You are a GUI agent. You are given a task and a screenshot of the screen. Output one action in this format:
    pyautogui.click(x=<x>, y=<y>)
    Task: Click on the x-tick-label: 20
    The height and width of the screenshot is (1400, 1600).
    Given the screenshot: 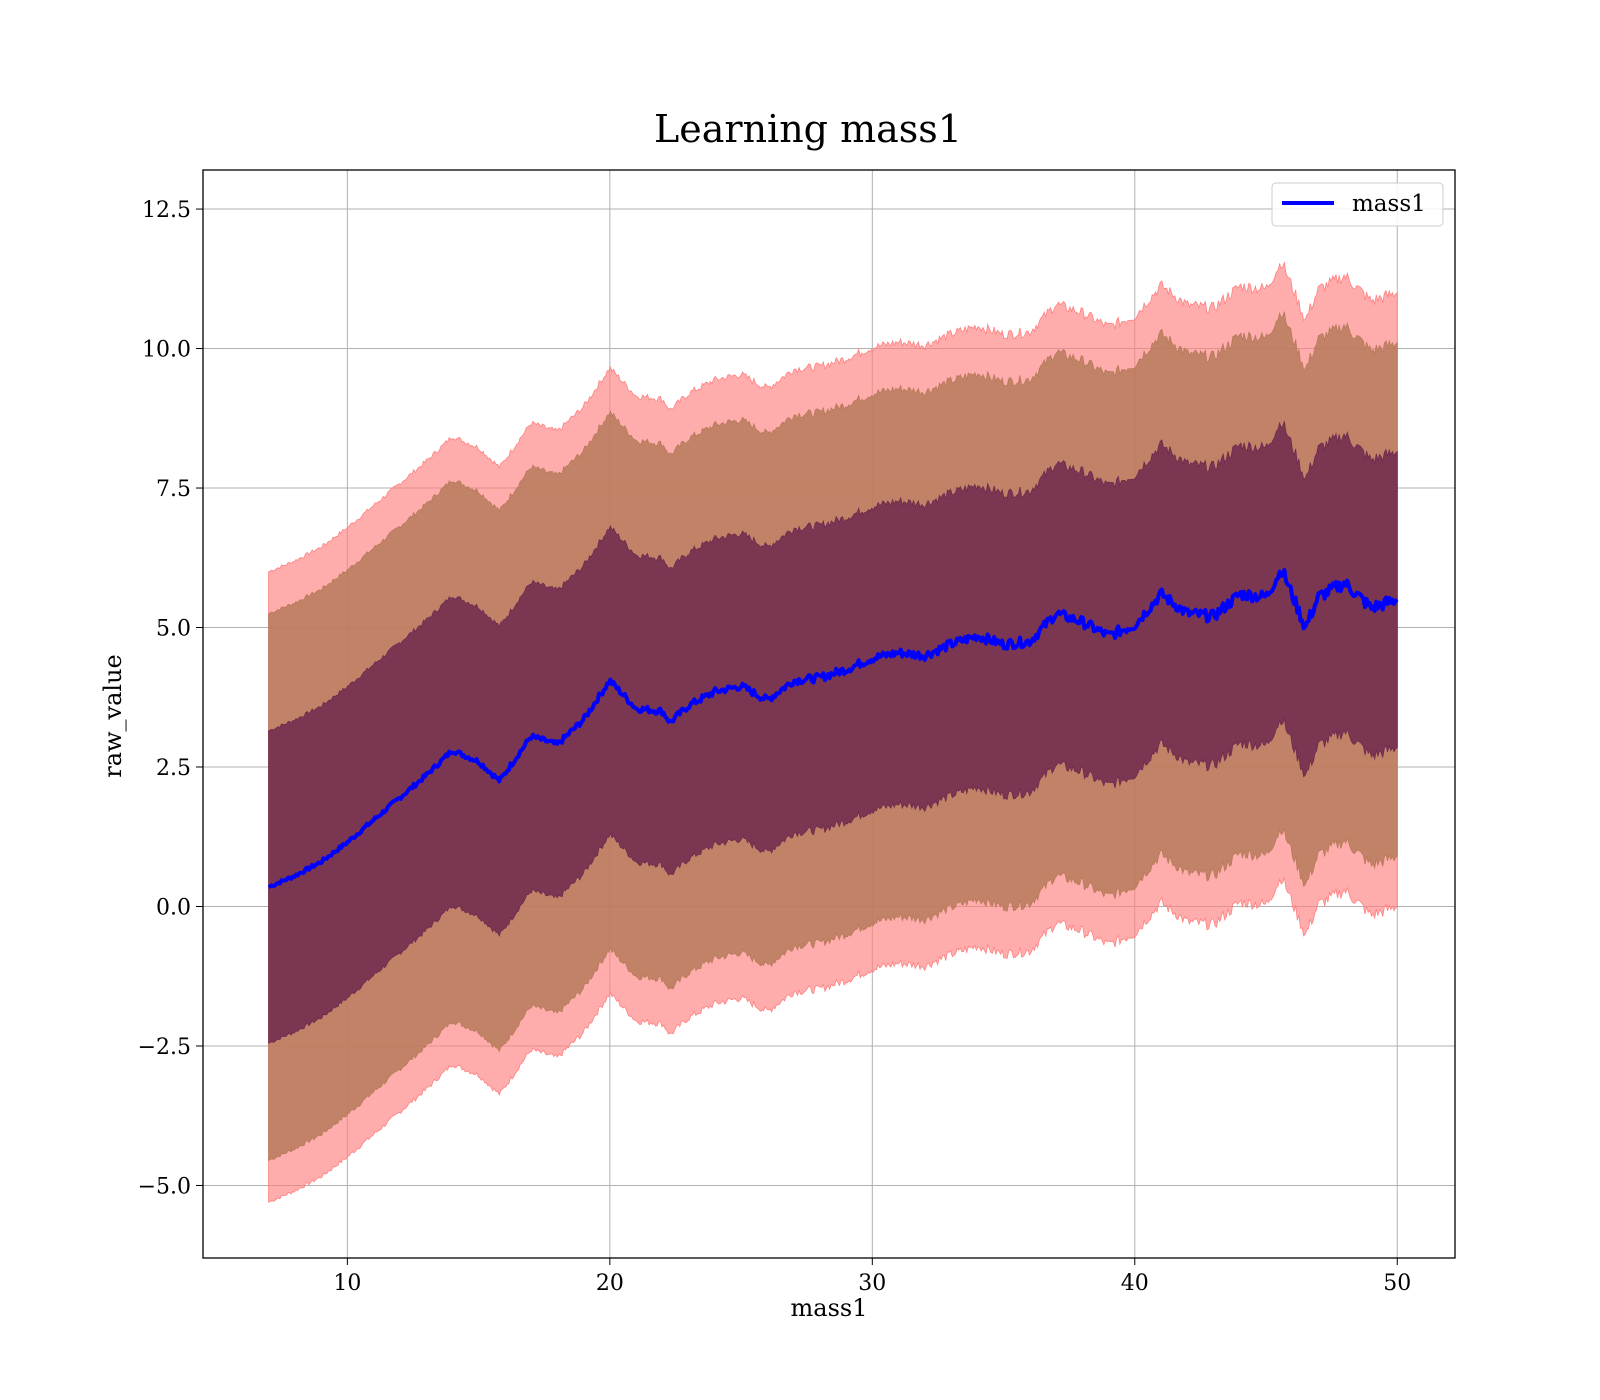 What is the action you would take?
    pyautogui.click(x=610, y=1283)
    